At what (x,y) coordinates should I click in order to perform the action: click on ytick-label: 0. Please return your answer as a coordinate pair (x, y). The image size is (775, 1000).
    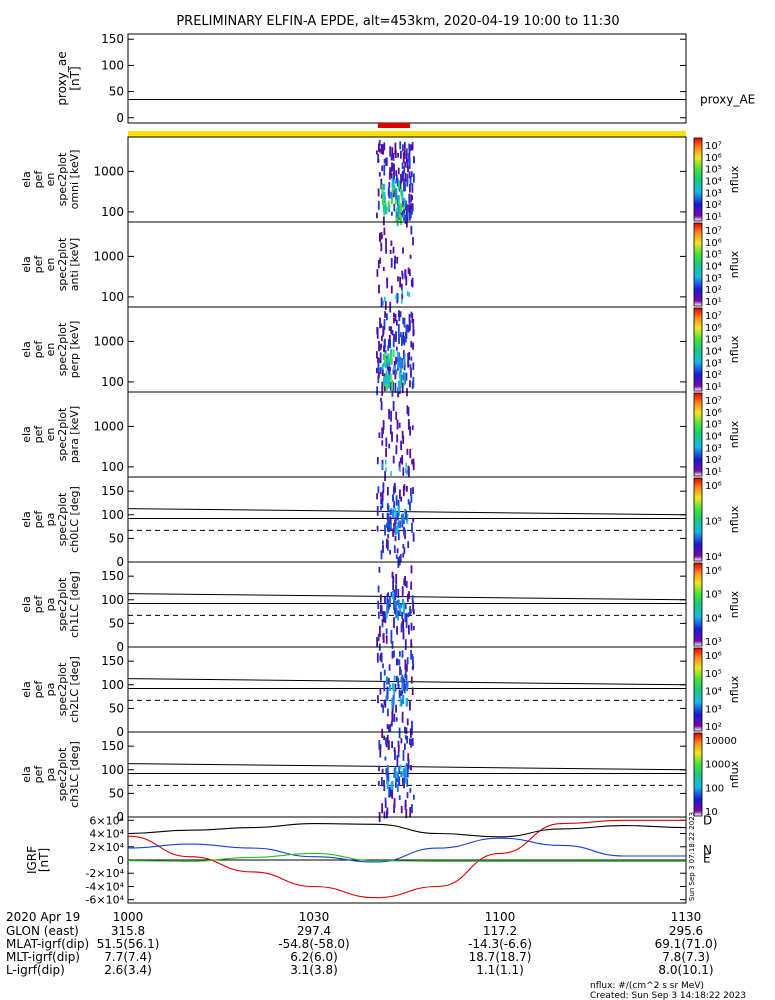
    Looking at the image, I should click on (120, 860).